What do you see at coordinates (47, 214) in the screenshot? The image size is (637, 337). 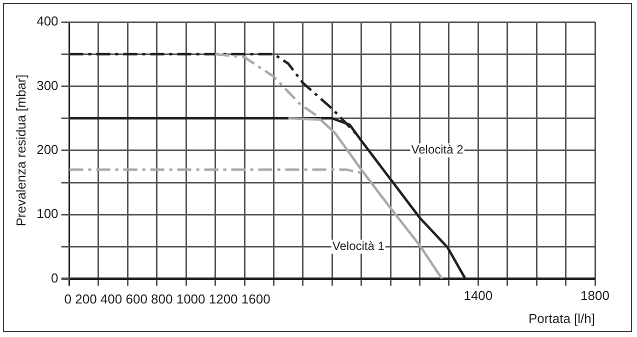 I see `y-tick-label: 100` at bounding box center [47, 214].